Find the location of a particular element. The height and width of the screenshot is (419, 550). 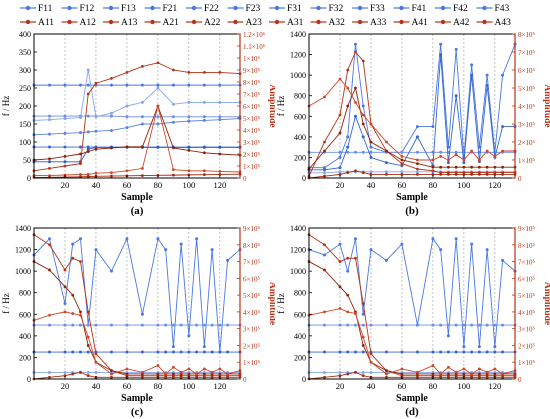

y2-tick-label: 1×10⁵ is located at coordinates (526, 161).